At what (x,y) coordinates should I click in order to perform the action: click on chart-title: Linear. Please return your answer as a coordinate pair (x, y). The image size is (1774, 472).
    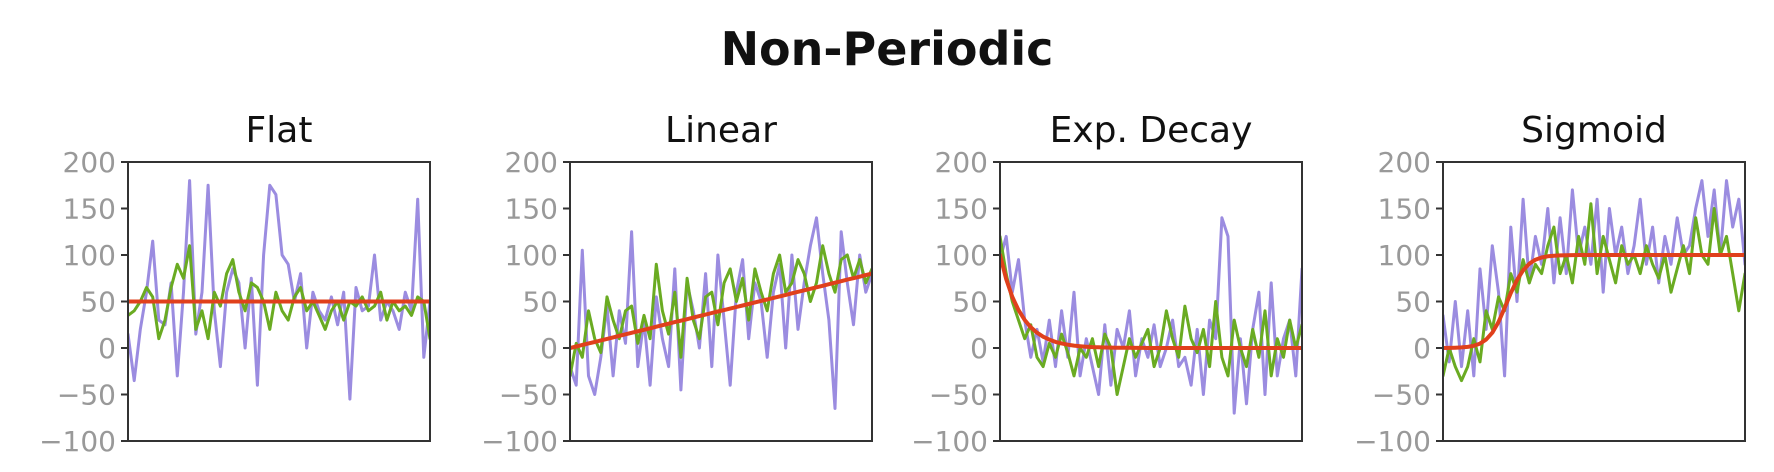
    Looking at the image, I should click on (721, 130).